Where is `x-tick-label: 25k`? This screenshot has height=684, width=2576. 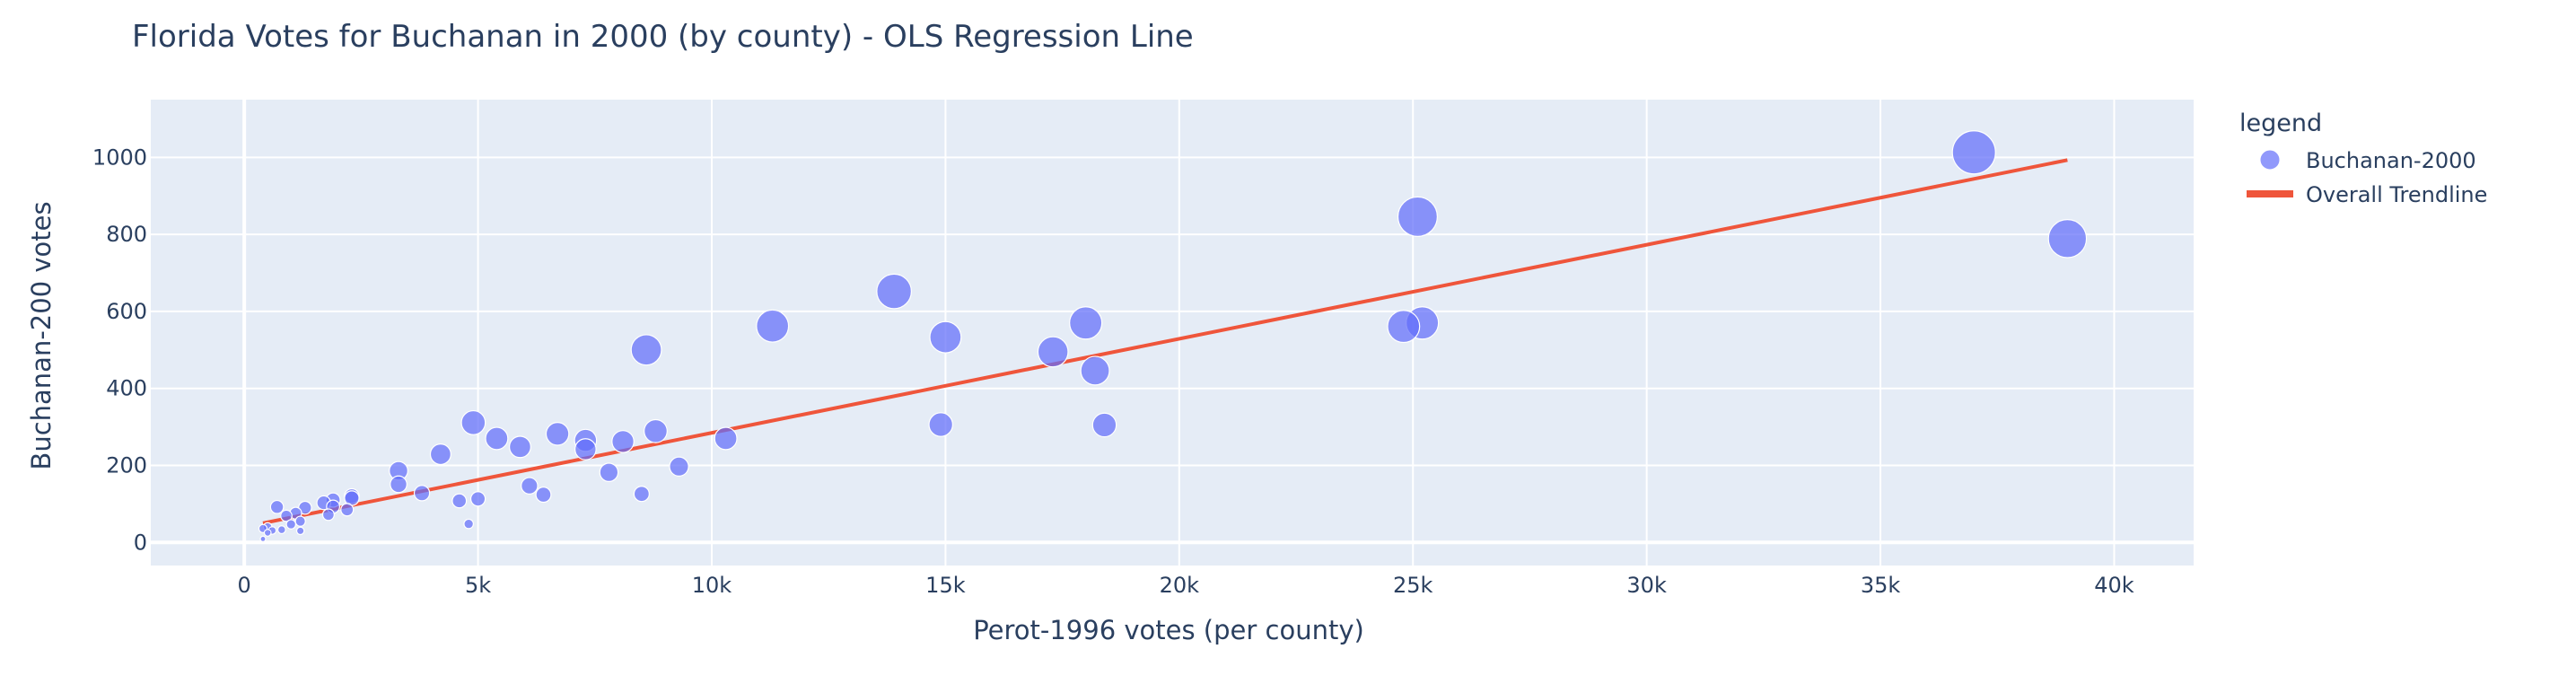
x-tick-label: 25k is located at coordinates (1413, 585).